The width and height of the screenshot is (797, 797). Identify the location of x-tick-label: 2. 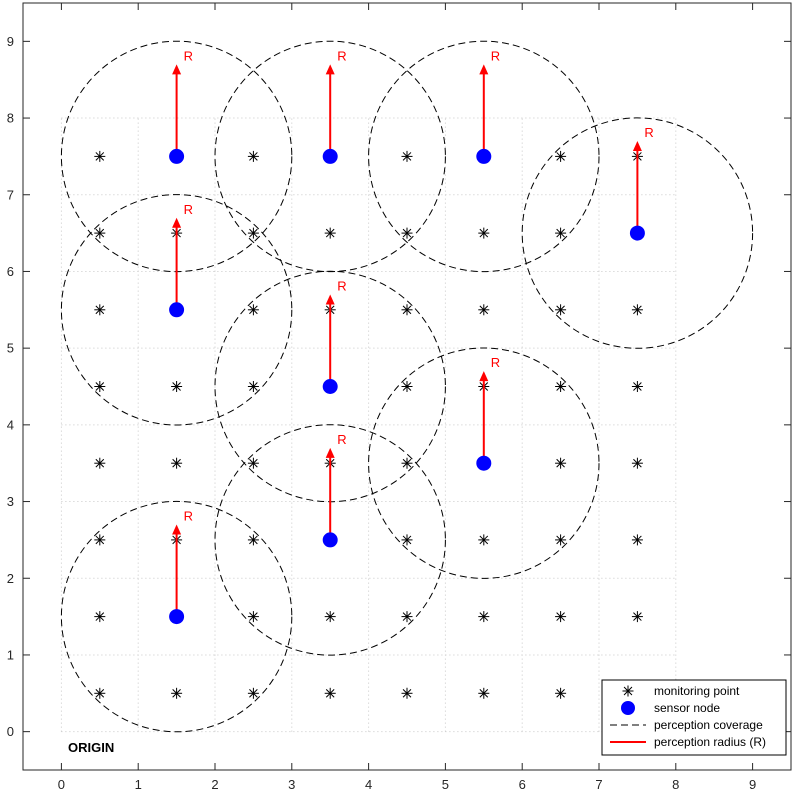
(214, 784).